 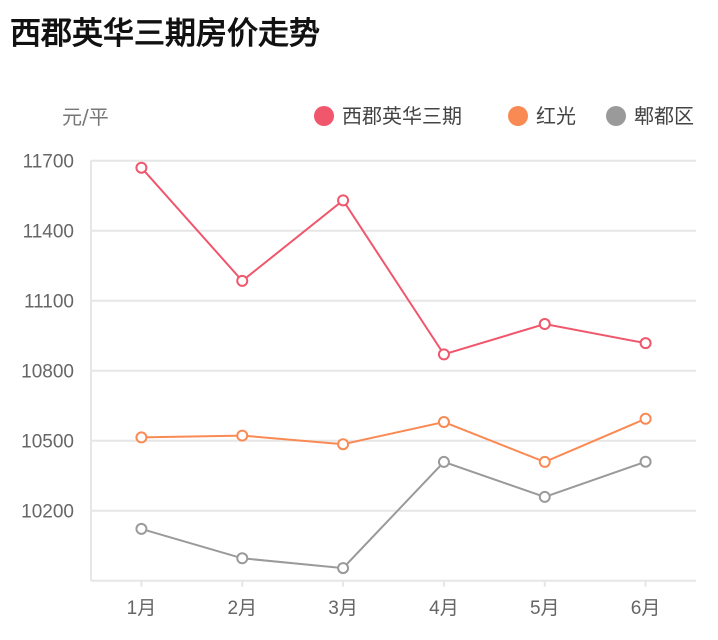 I want to click on y-tick-label: 10800, so click(x=47, y=372).